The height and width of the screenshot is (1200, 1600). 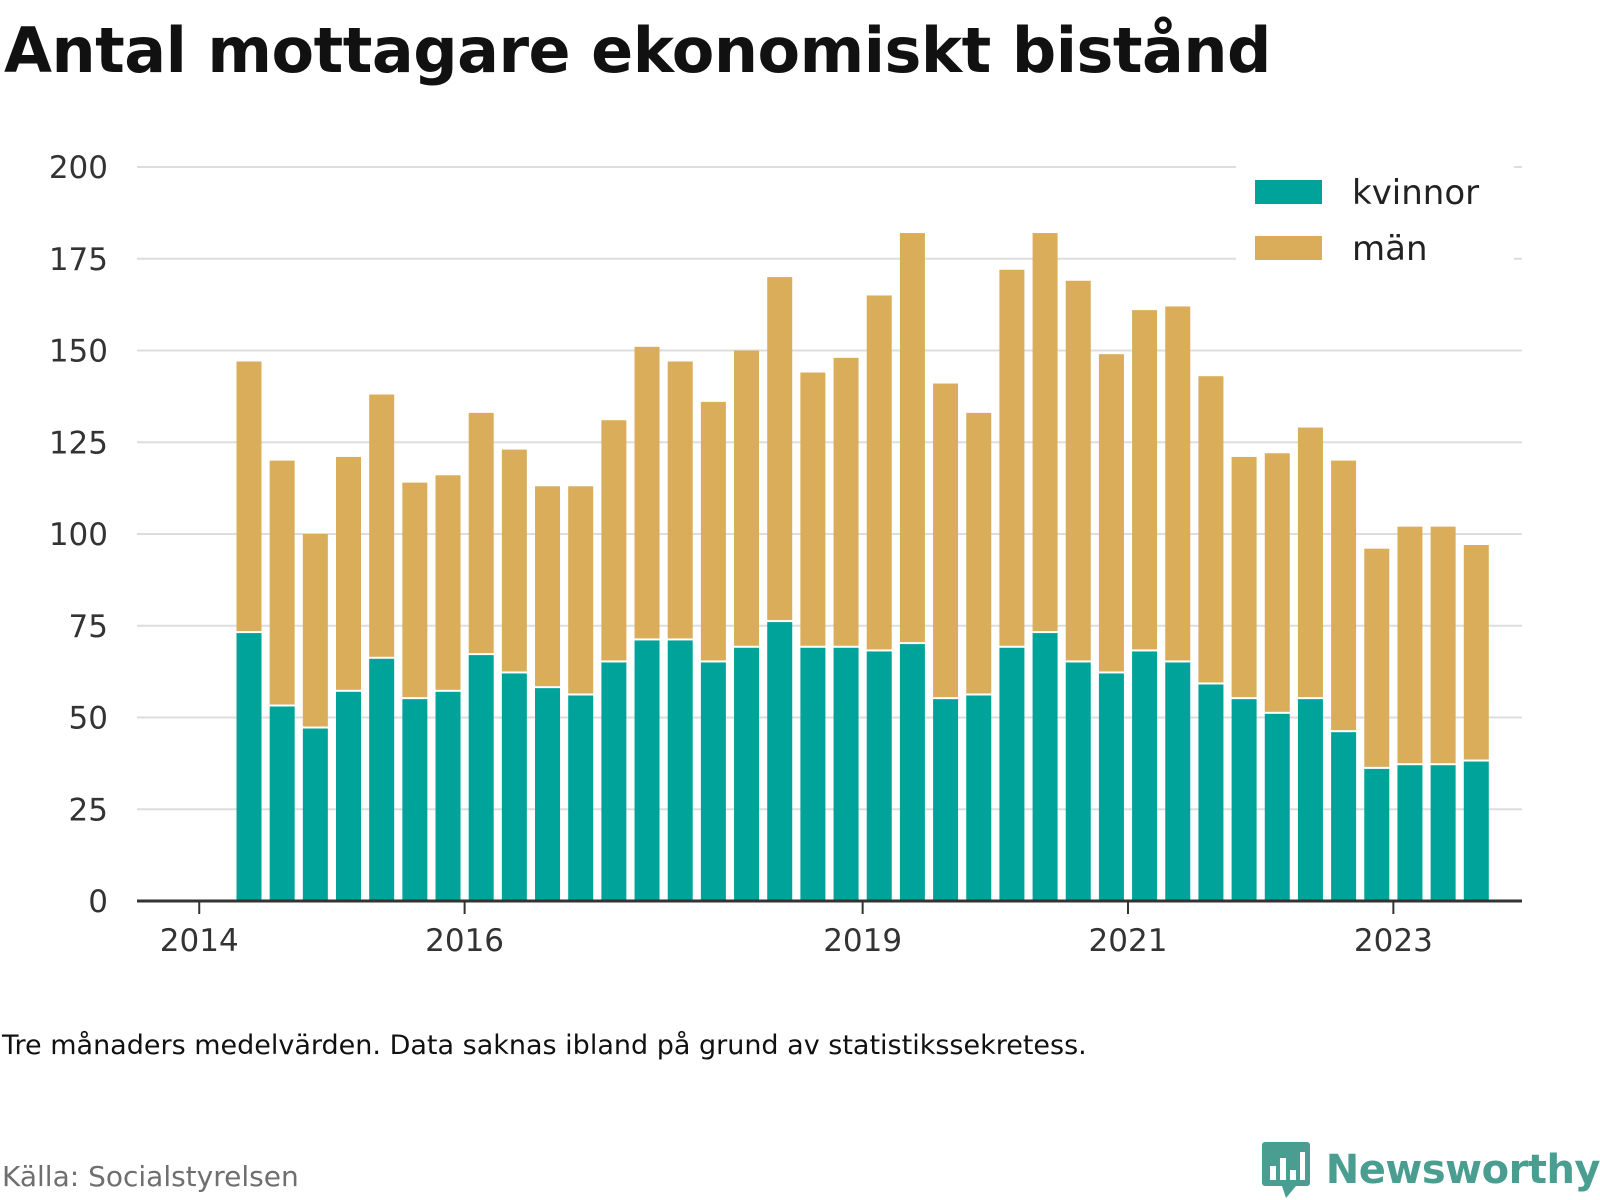 I want to click on x-tick-label: 2019, so click(x=862, y=941).